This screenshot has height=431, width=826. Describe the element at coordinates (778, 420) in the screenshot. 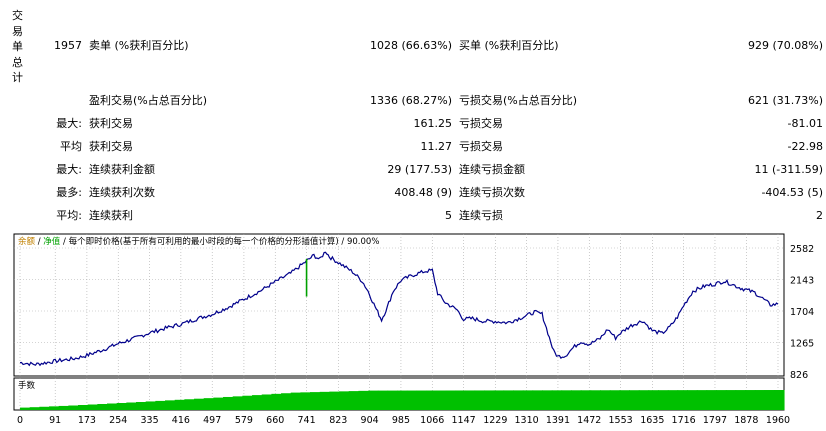

I see `x-tick-label: 1960` at that location.